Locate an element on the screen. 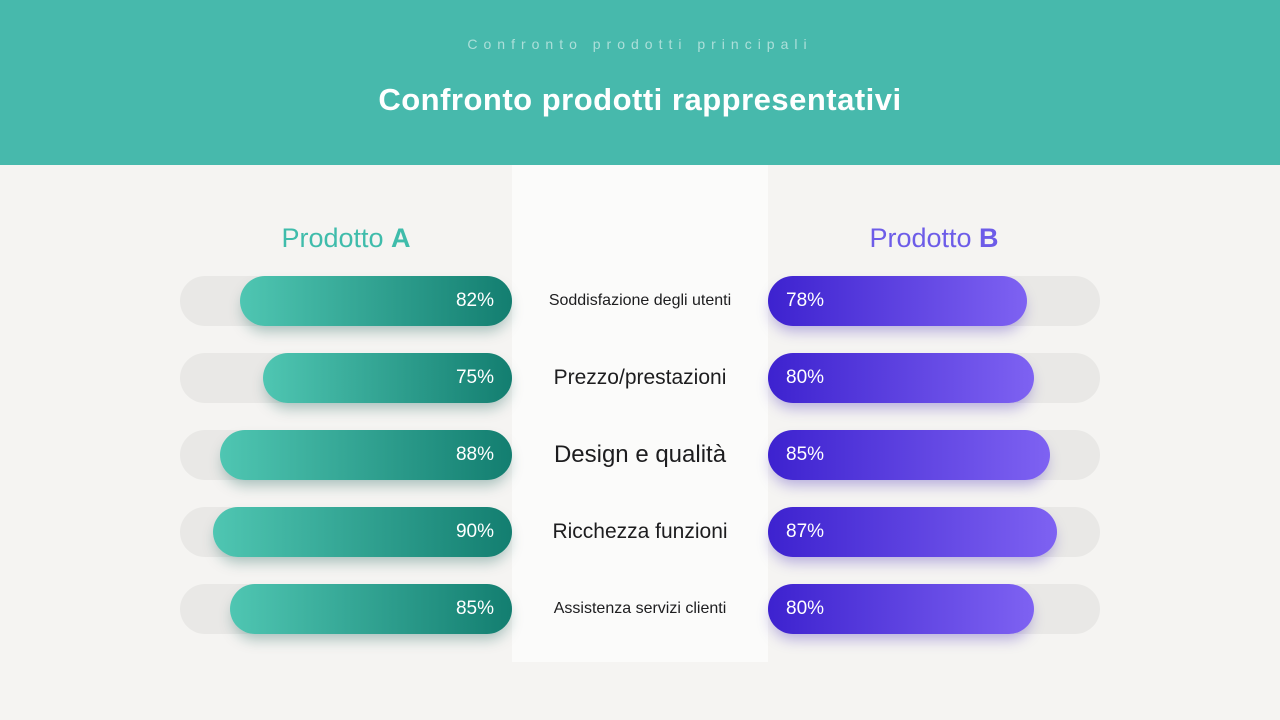 This screenshot has width=1280, height=720. center-label-column-background is located at coordinates (640, 413).